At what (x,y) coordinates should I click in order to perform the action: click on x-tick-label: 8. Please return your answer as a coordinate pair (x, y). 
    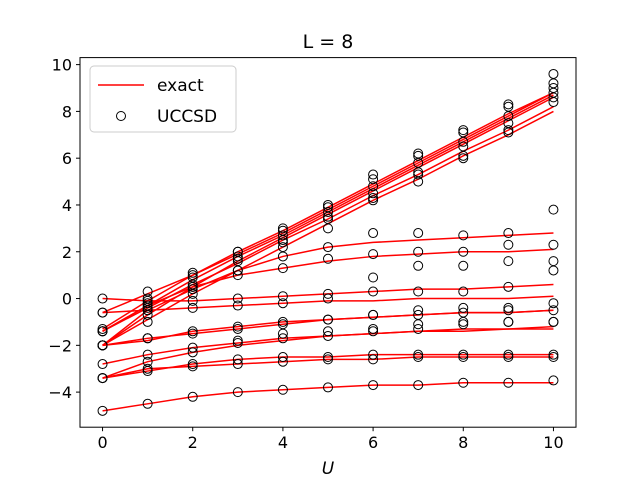
    Looking at the image, I should click on (463, 442).